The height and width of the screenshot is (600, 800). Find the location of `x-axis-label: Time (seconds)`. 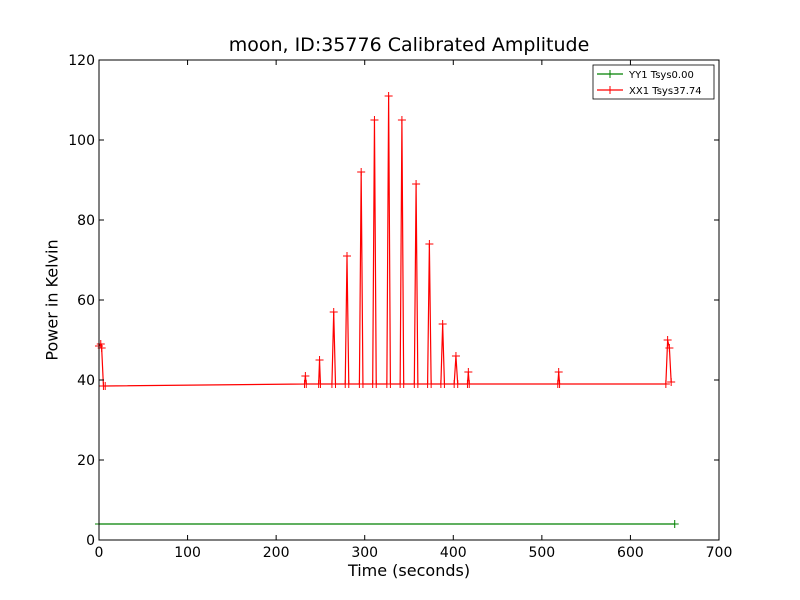

x-axis-label: Time (seconds) is located at coordinates (409, 570).